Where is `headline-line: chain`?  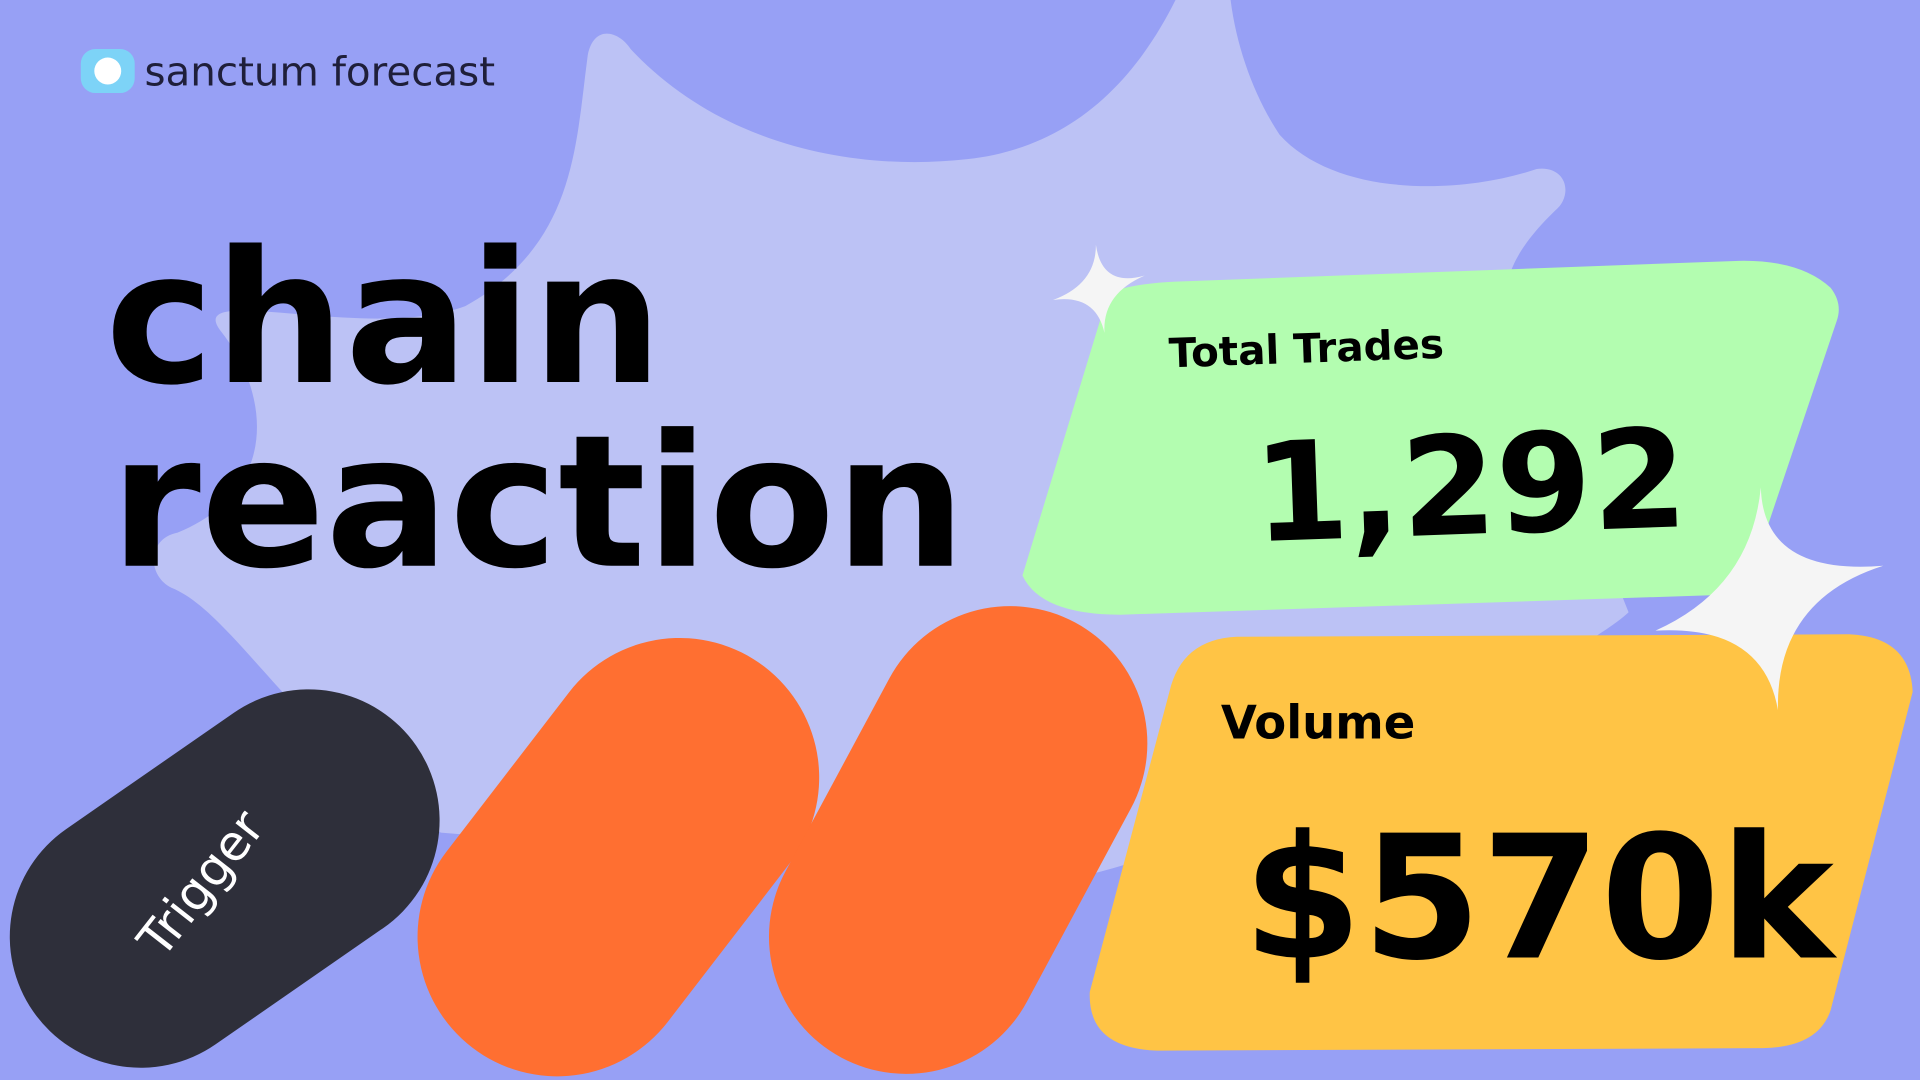
headline-line: chain is located at coordinates (383, 319).